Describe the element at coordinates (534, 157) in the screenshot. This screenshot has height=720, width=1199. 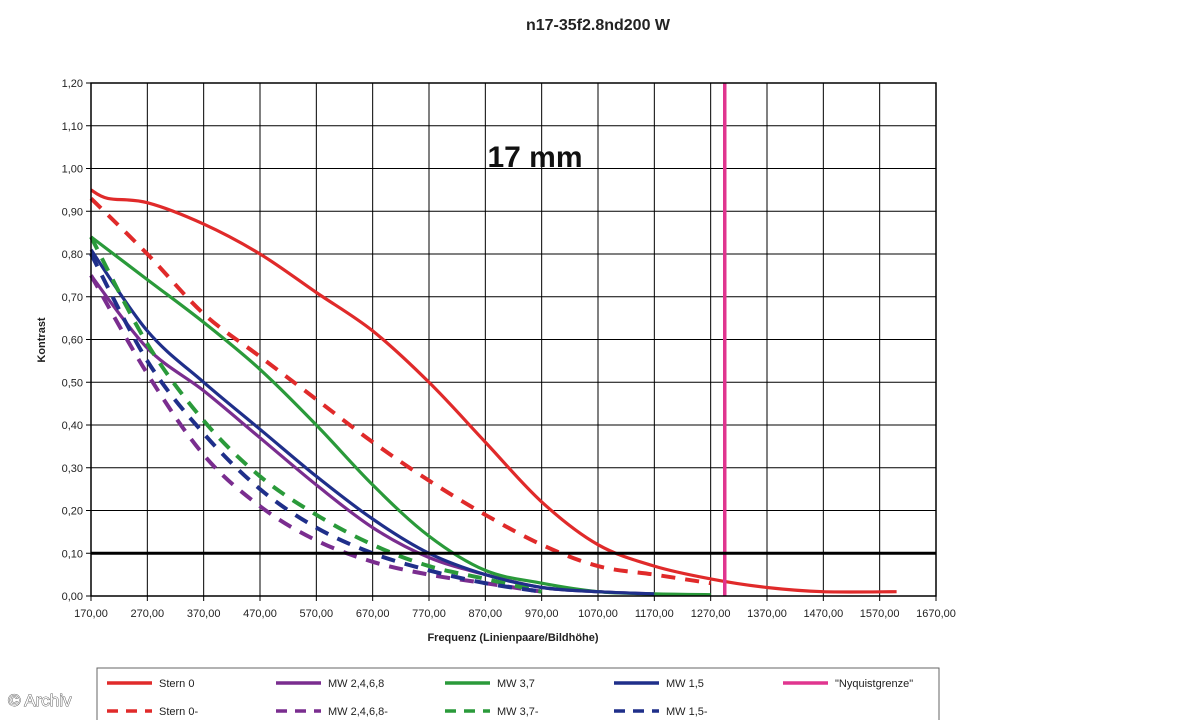
I see `focal-length-annotation: 17 mm` at that location.